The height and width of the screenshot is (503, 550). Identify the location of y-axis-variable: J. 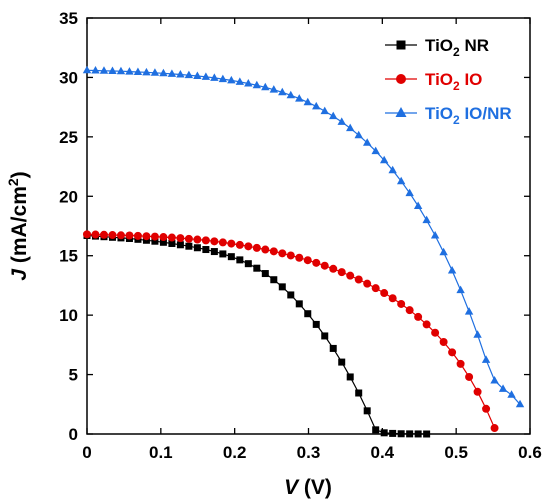
(19, 274).